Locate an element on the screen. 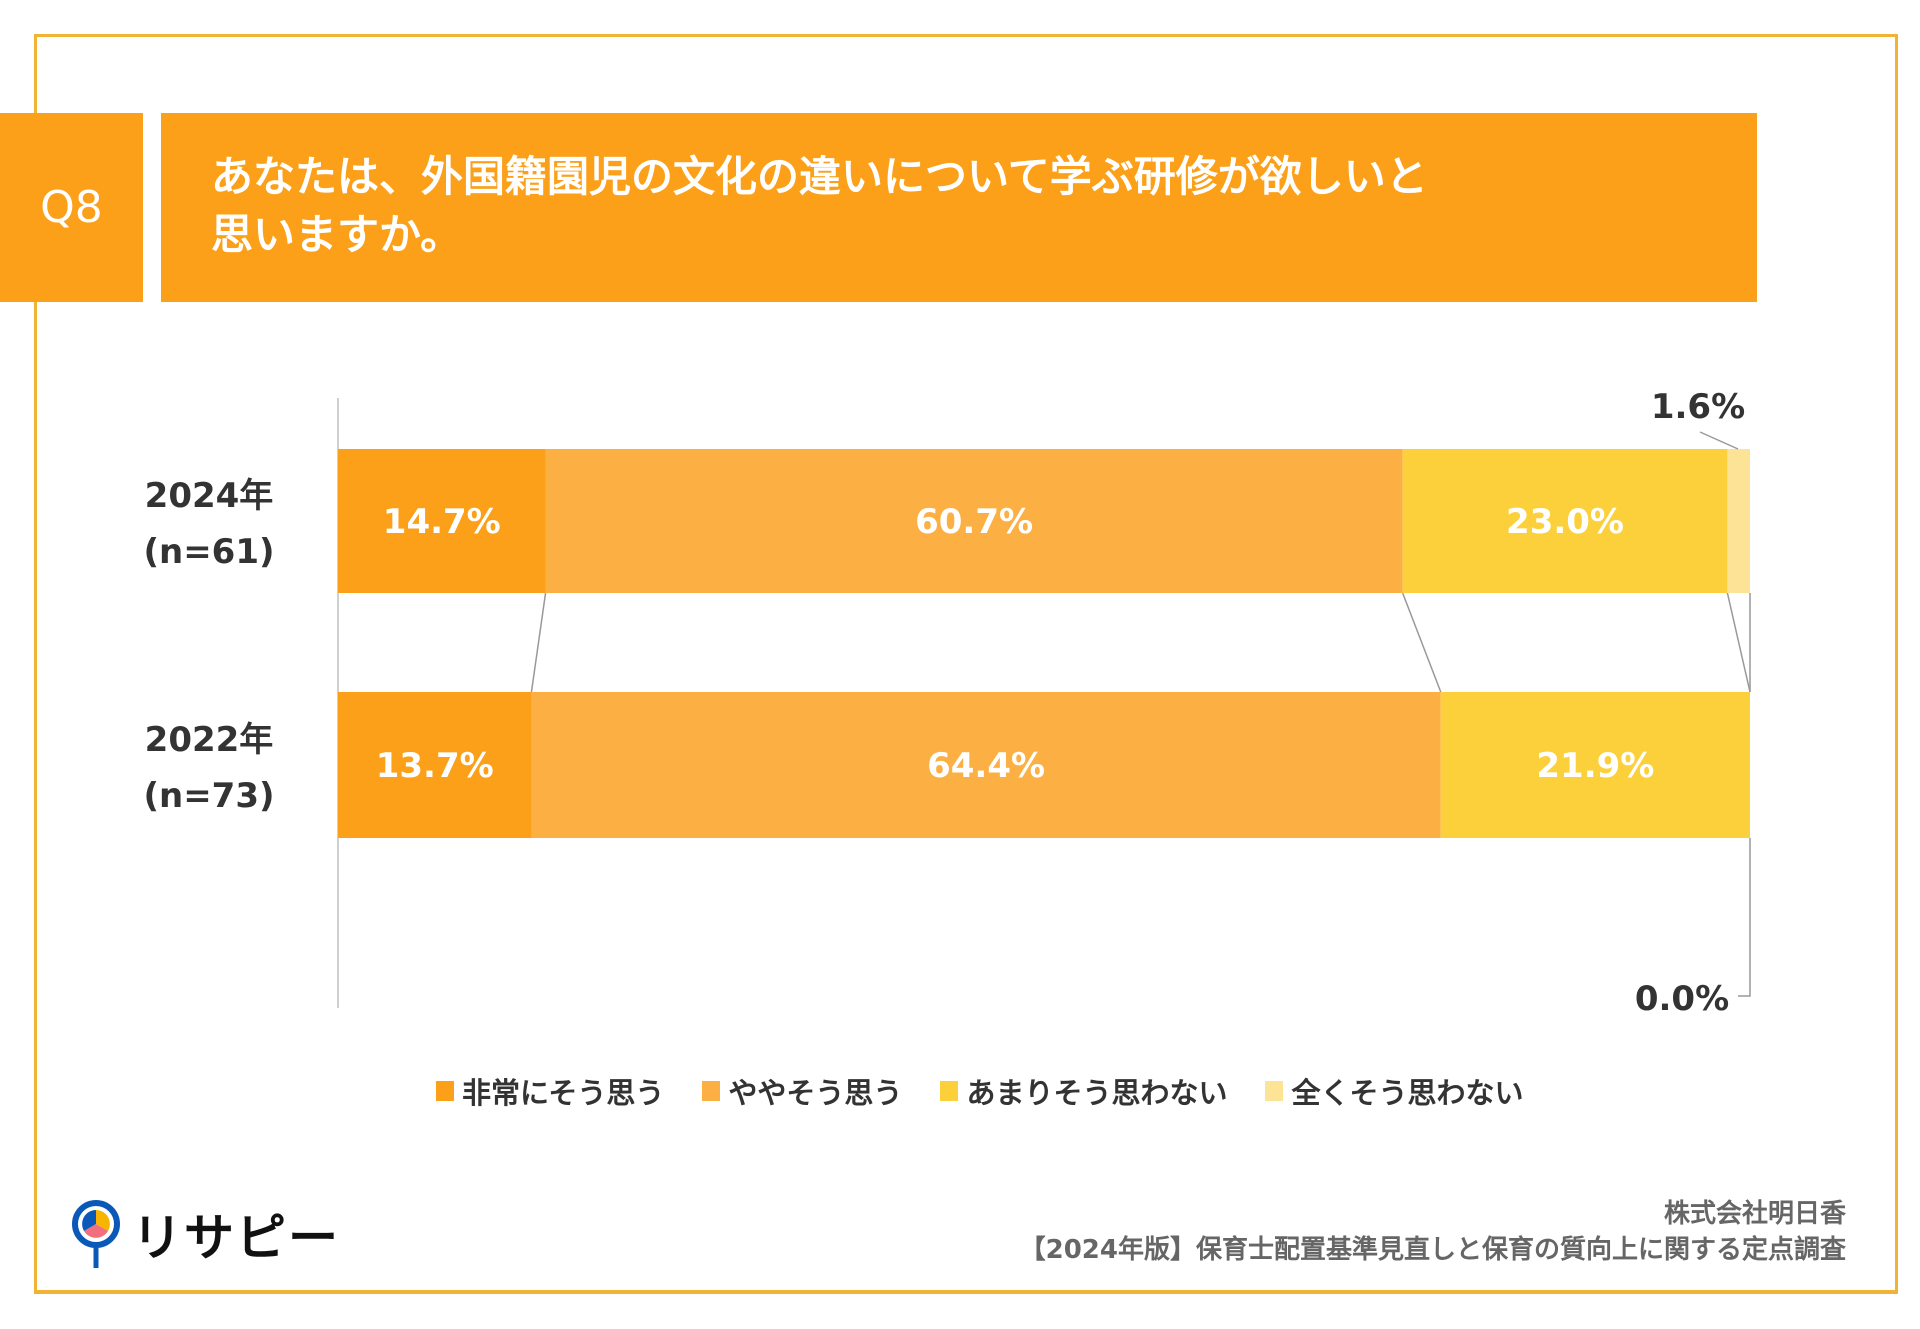  data-label: 23.0% is located at coordinates (1565, 522).